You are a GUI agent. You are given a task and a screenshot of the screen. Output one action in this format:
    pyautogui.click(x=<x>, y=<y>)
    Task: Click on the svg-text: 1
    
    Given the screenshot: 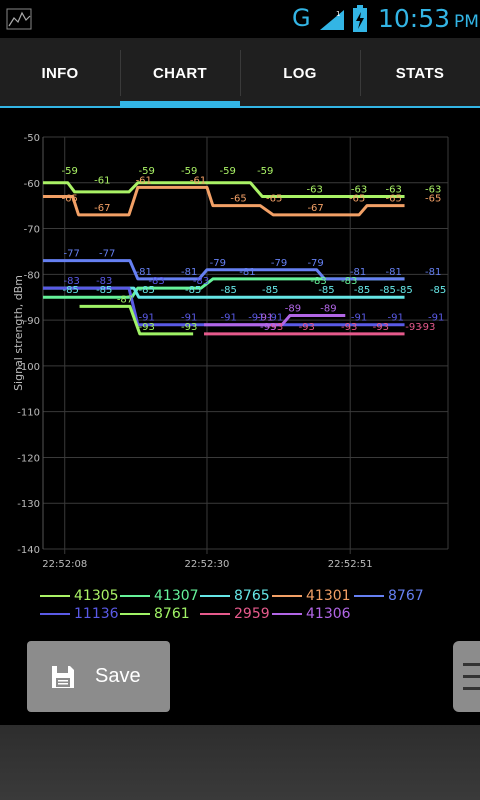 What is the action you would take?
    pyautogui.click(x=338, y=14)
    